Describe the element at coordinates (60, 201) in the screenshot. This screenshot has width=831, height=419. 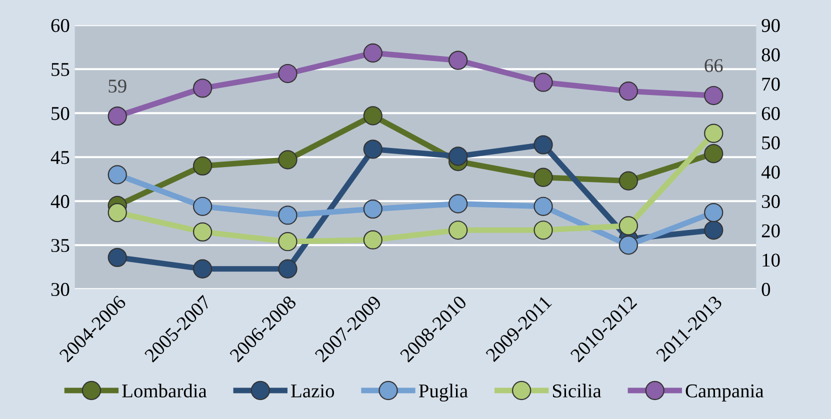
I see `y-tick-label: 40` at that location.